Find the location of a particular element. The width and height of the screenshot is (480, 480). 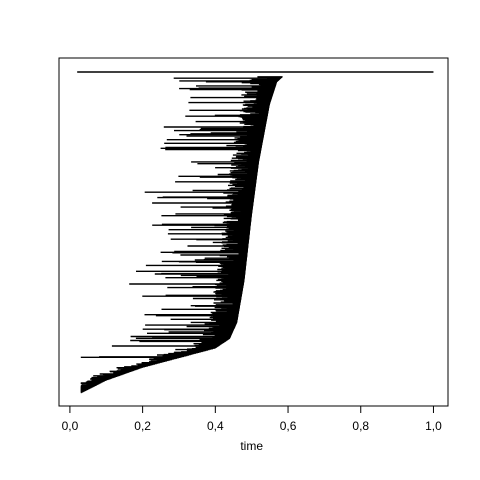

x-tick-label: 0,8 is located at coordinates (360, 426).